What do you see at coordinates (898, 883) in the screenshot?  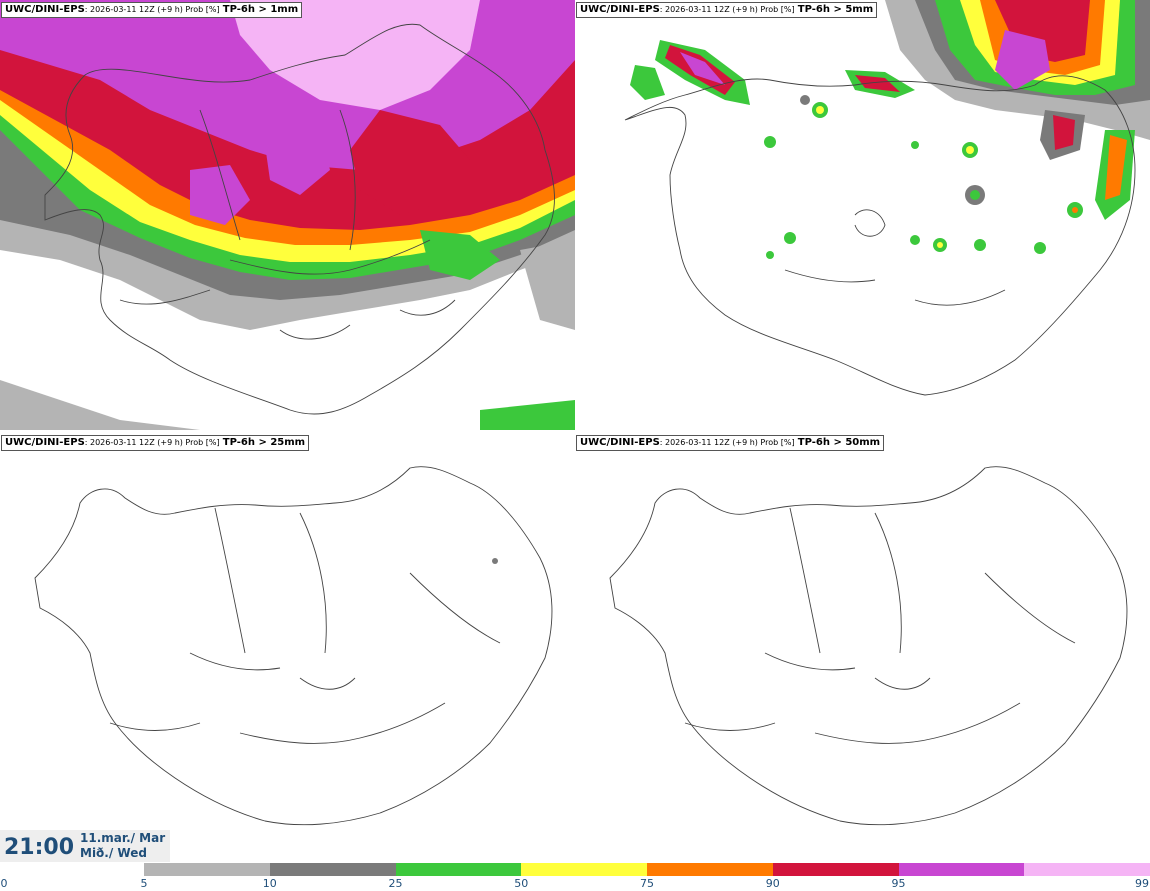 I see `colorbar-tick-label: 95` at bounding box center [898, 883].